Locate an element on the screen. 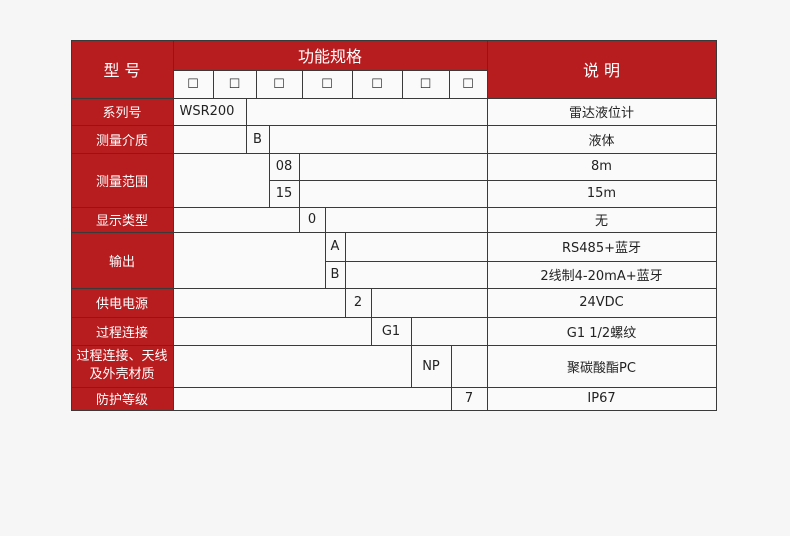  description-cell: G1 1/2螺纹 is located at coordinates (601, 331).